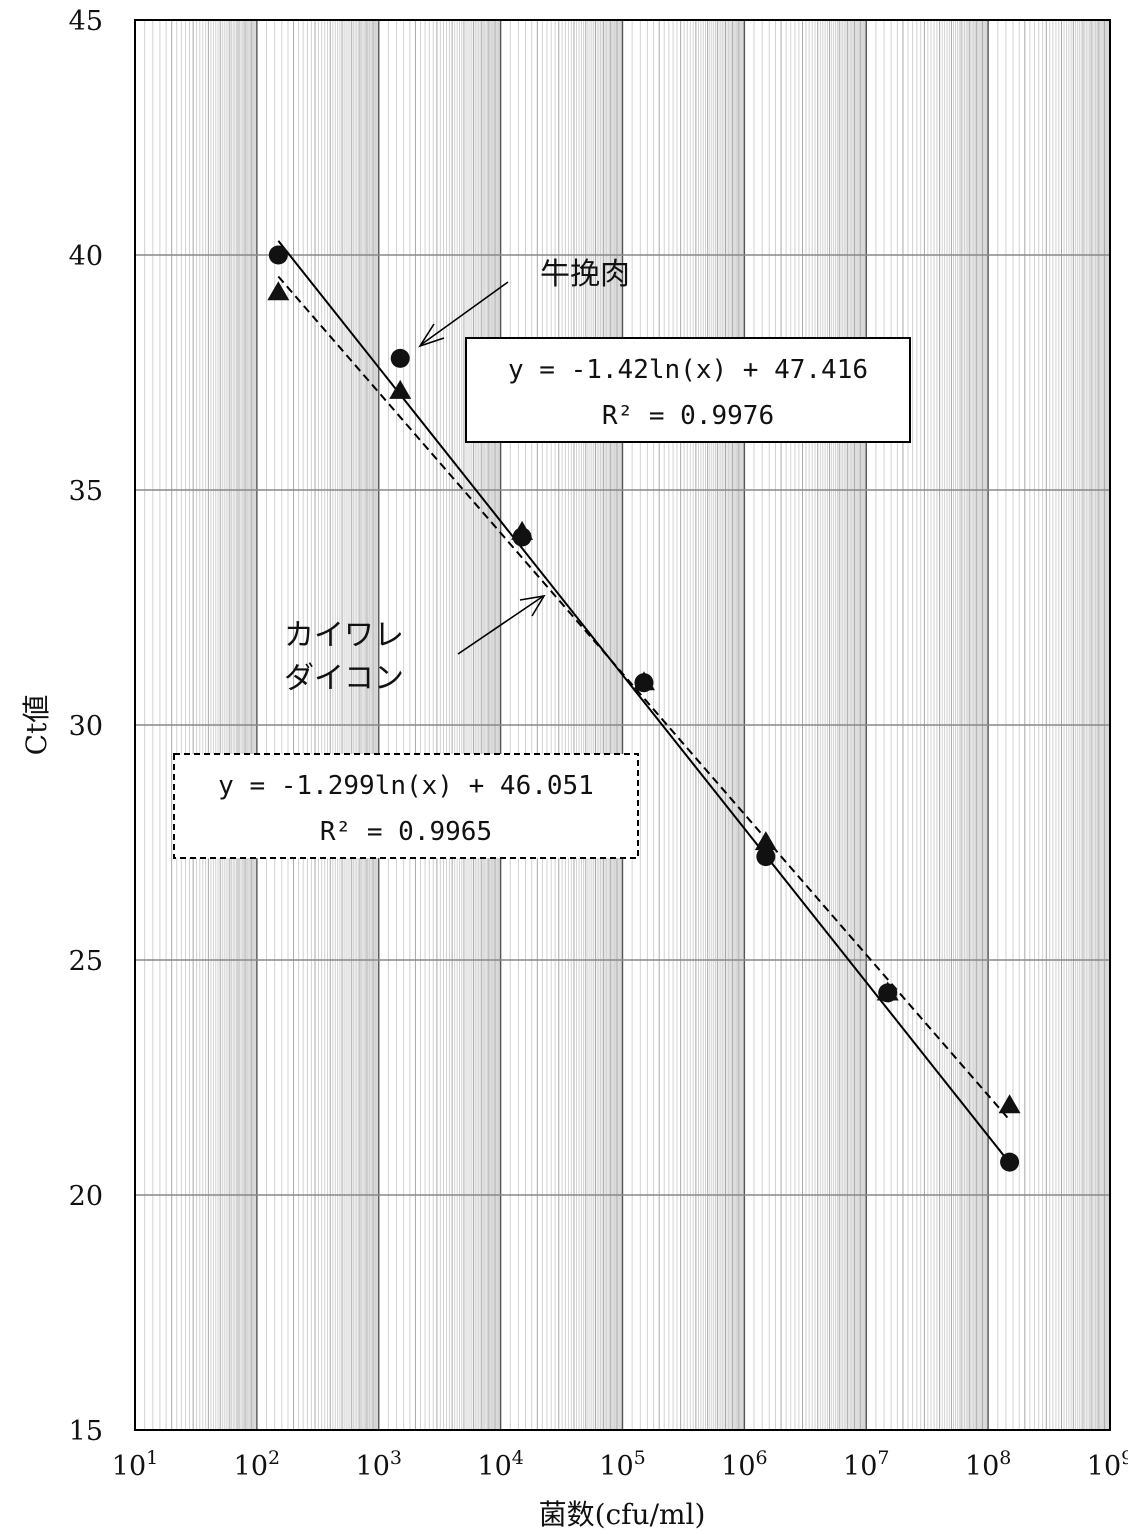 This screenshot has height=1534, width=1128. What do you see at coordinates (406, 786) in the screenshot?
I see `radish-equation: y = -1.299ln(x) + 46.051` at bounding box center [406, 786].